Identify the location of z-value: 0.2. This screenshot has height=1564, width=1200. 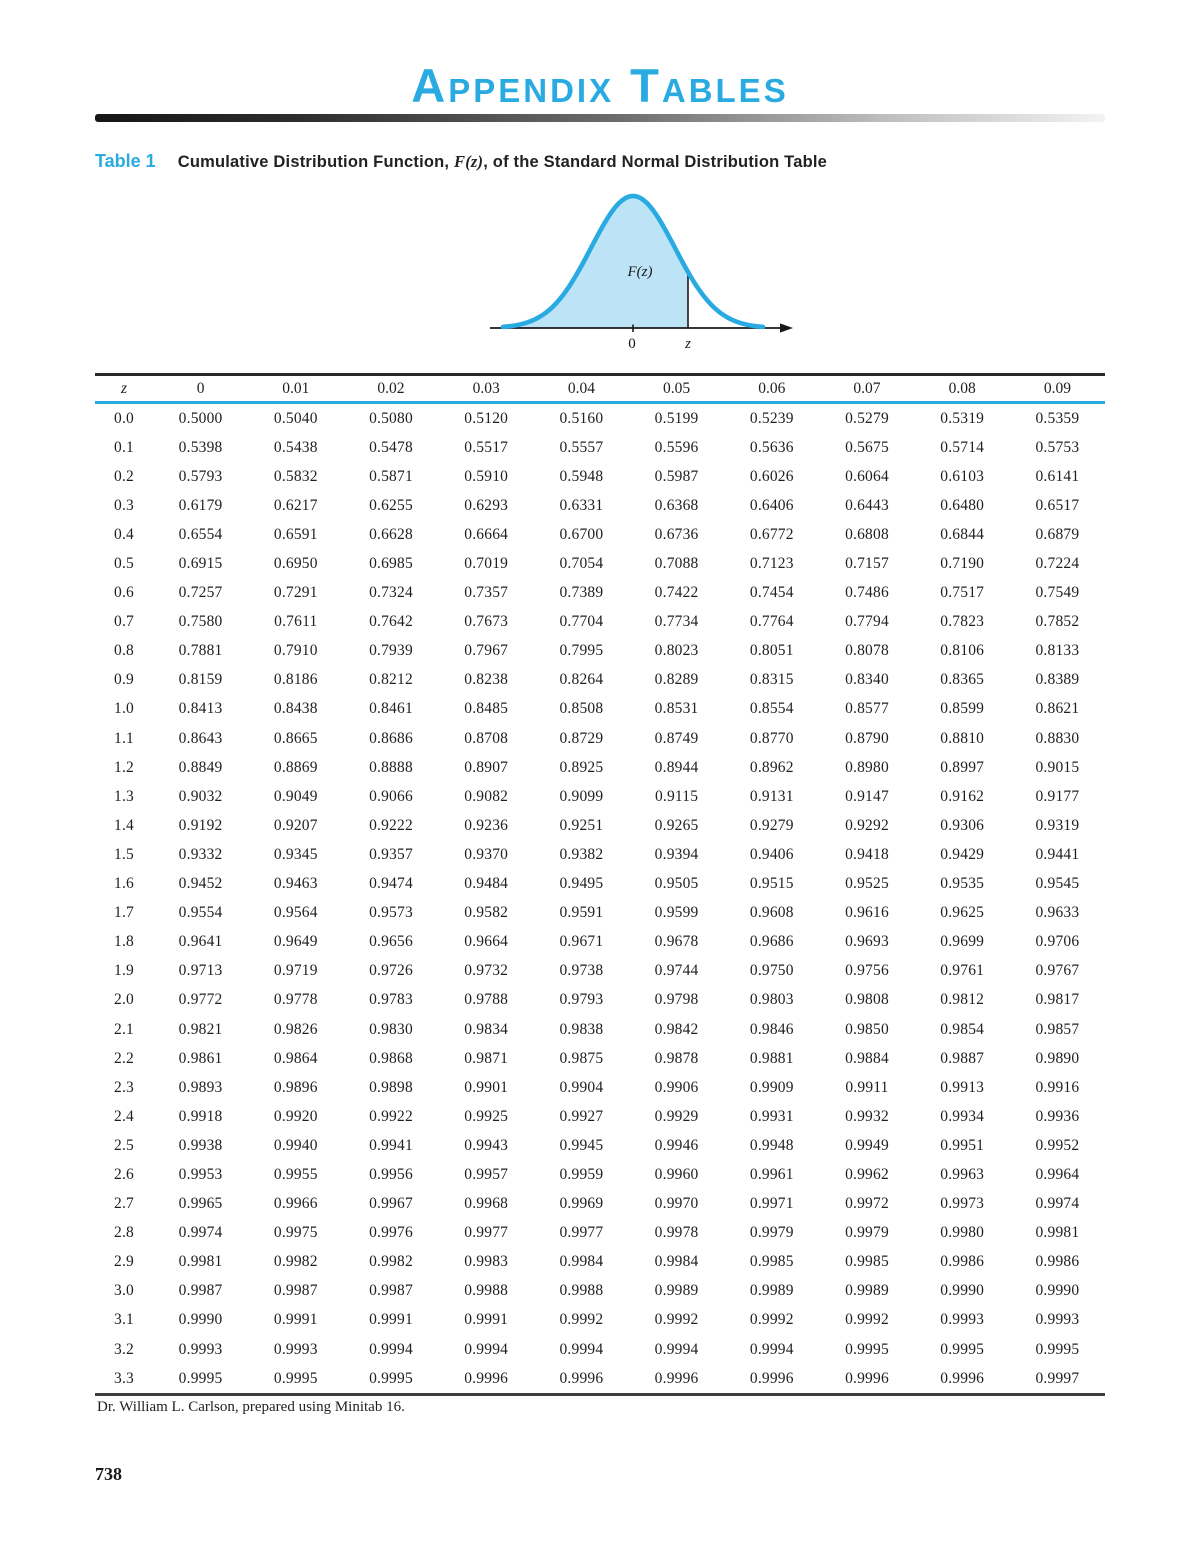
(124, 476).